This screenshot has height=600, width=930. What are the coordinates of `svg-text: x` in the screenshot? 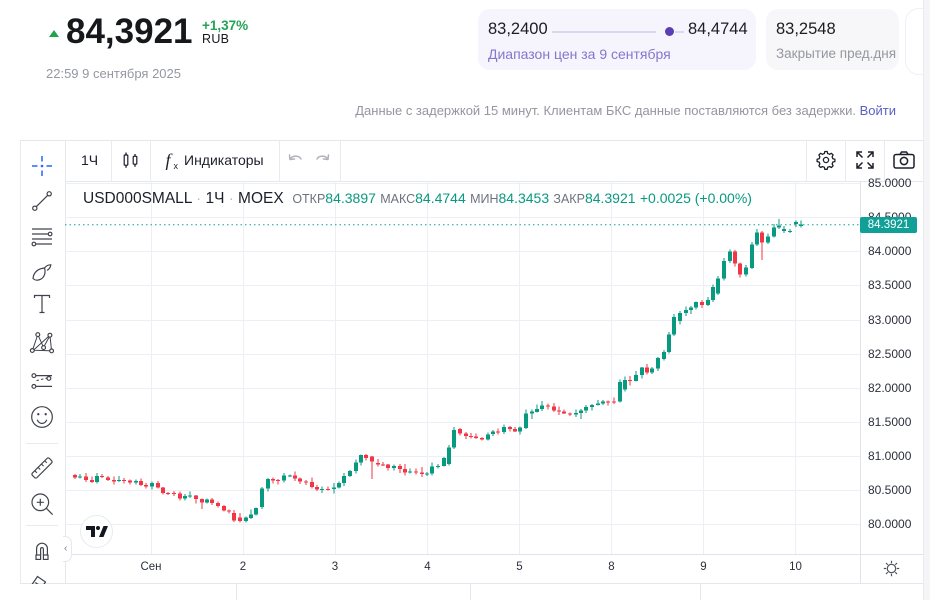 It's located at (176, 166).